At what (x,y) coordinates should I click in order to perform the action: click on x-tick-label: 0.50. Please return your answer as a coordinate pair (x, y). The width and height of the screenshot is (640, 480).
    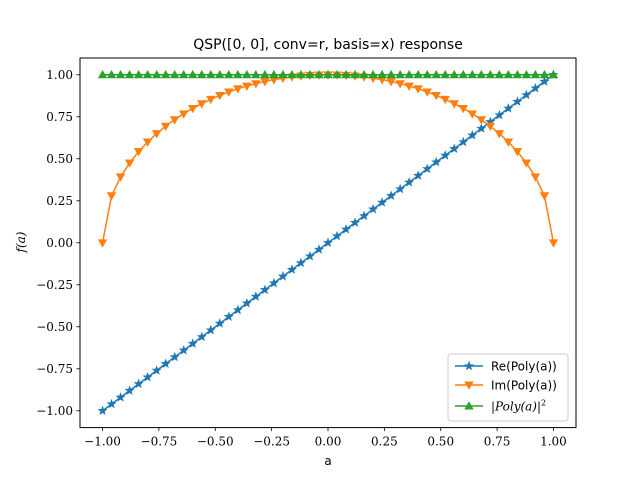
    Looking at the image, I should click on (440, 442).